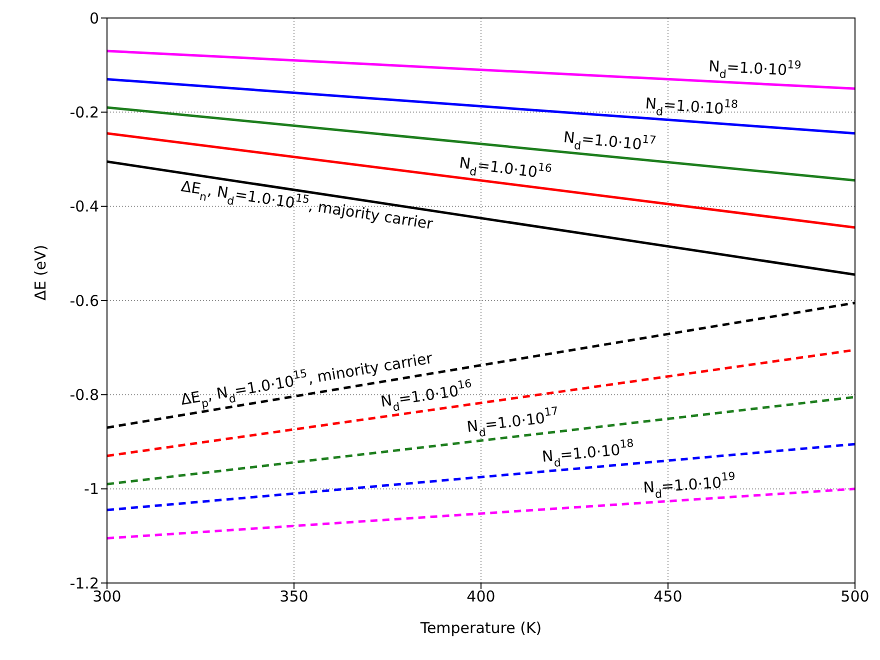  I want to click on x-tick-label: 300, so click(107, 597).